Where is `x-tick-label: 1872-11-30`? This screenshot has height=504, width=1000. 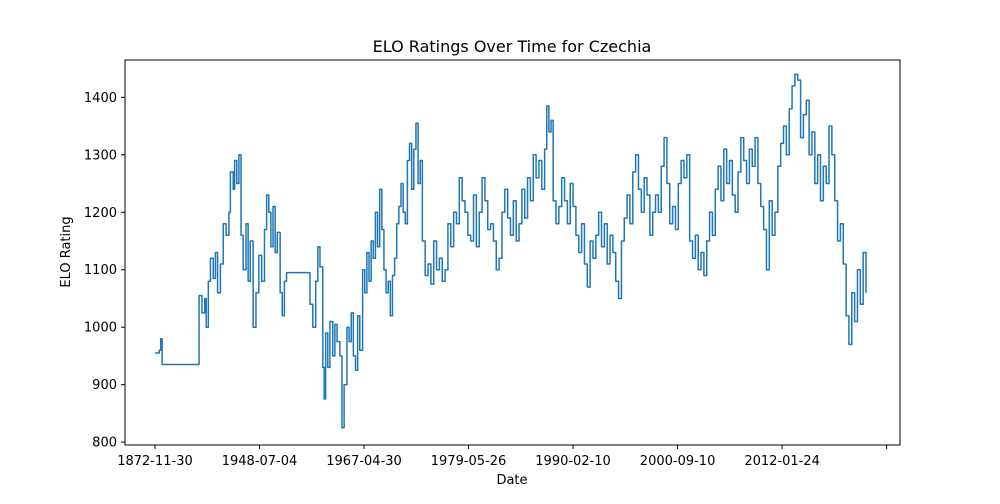 x-tick-label: 1872-11-30 is located at coordinates (155, 461).